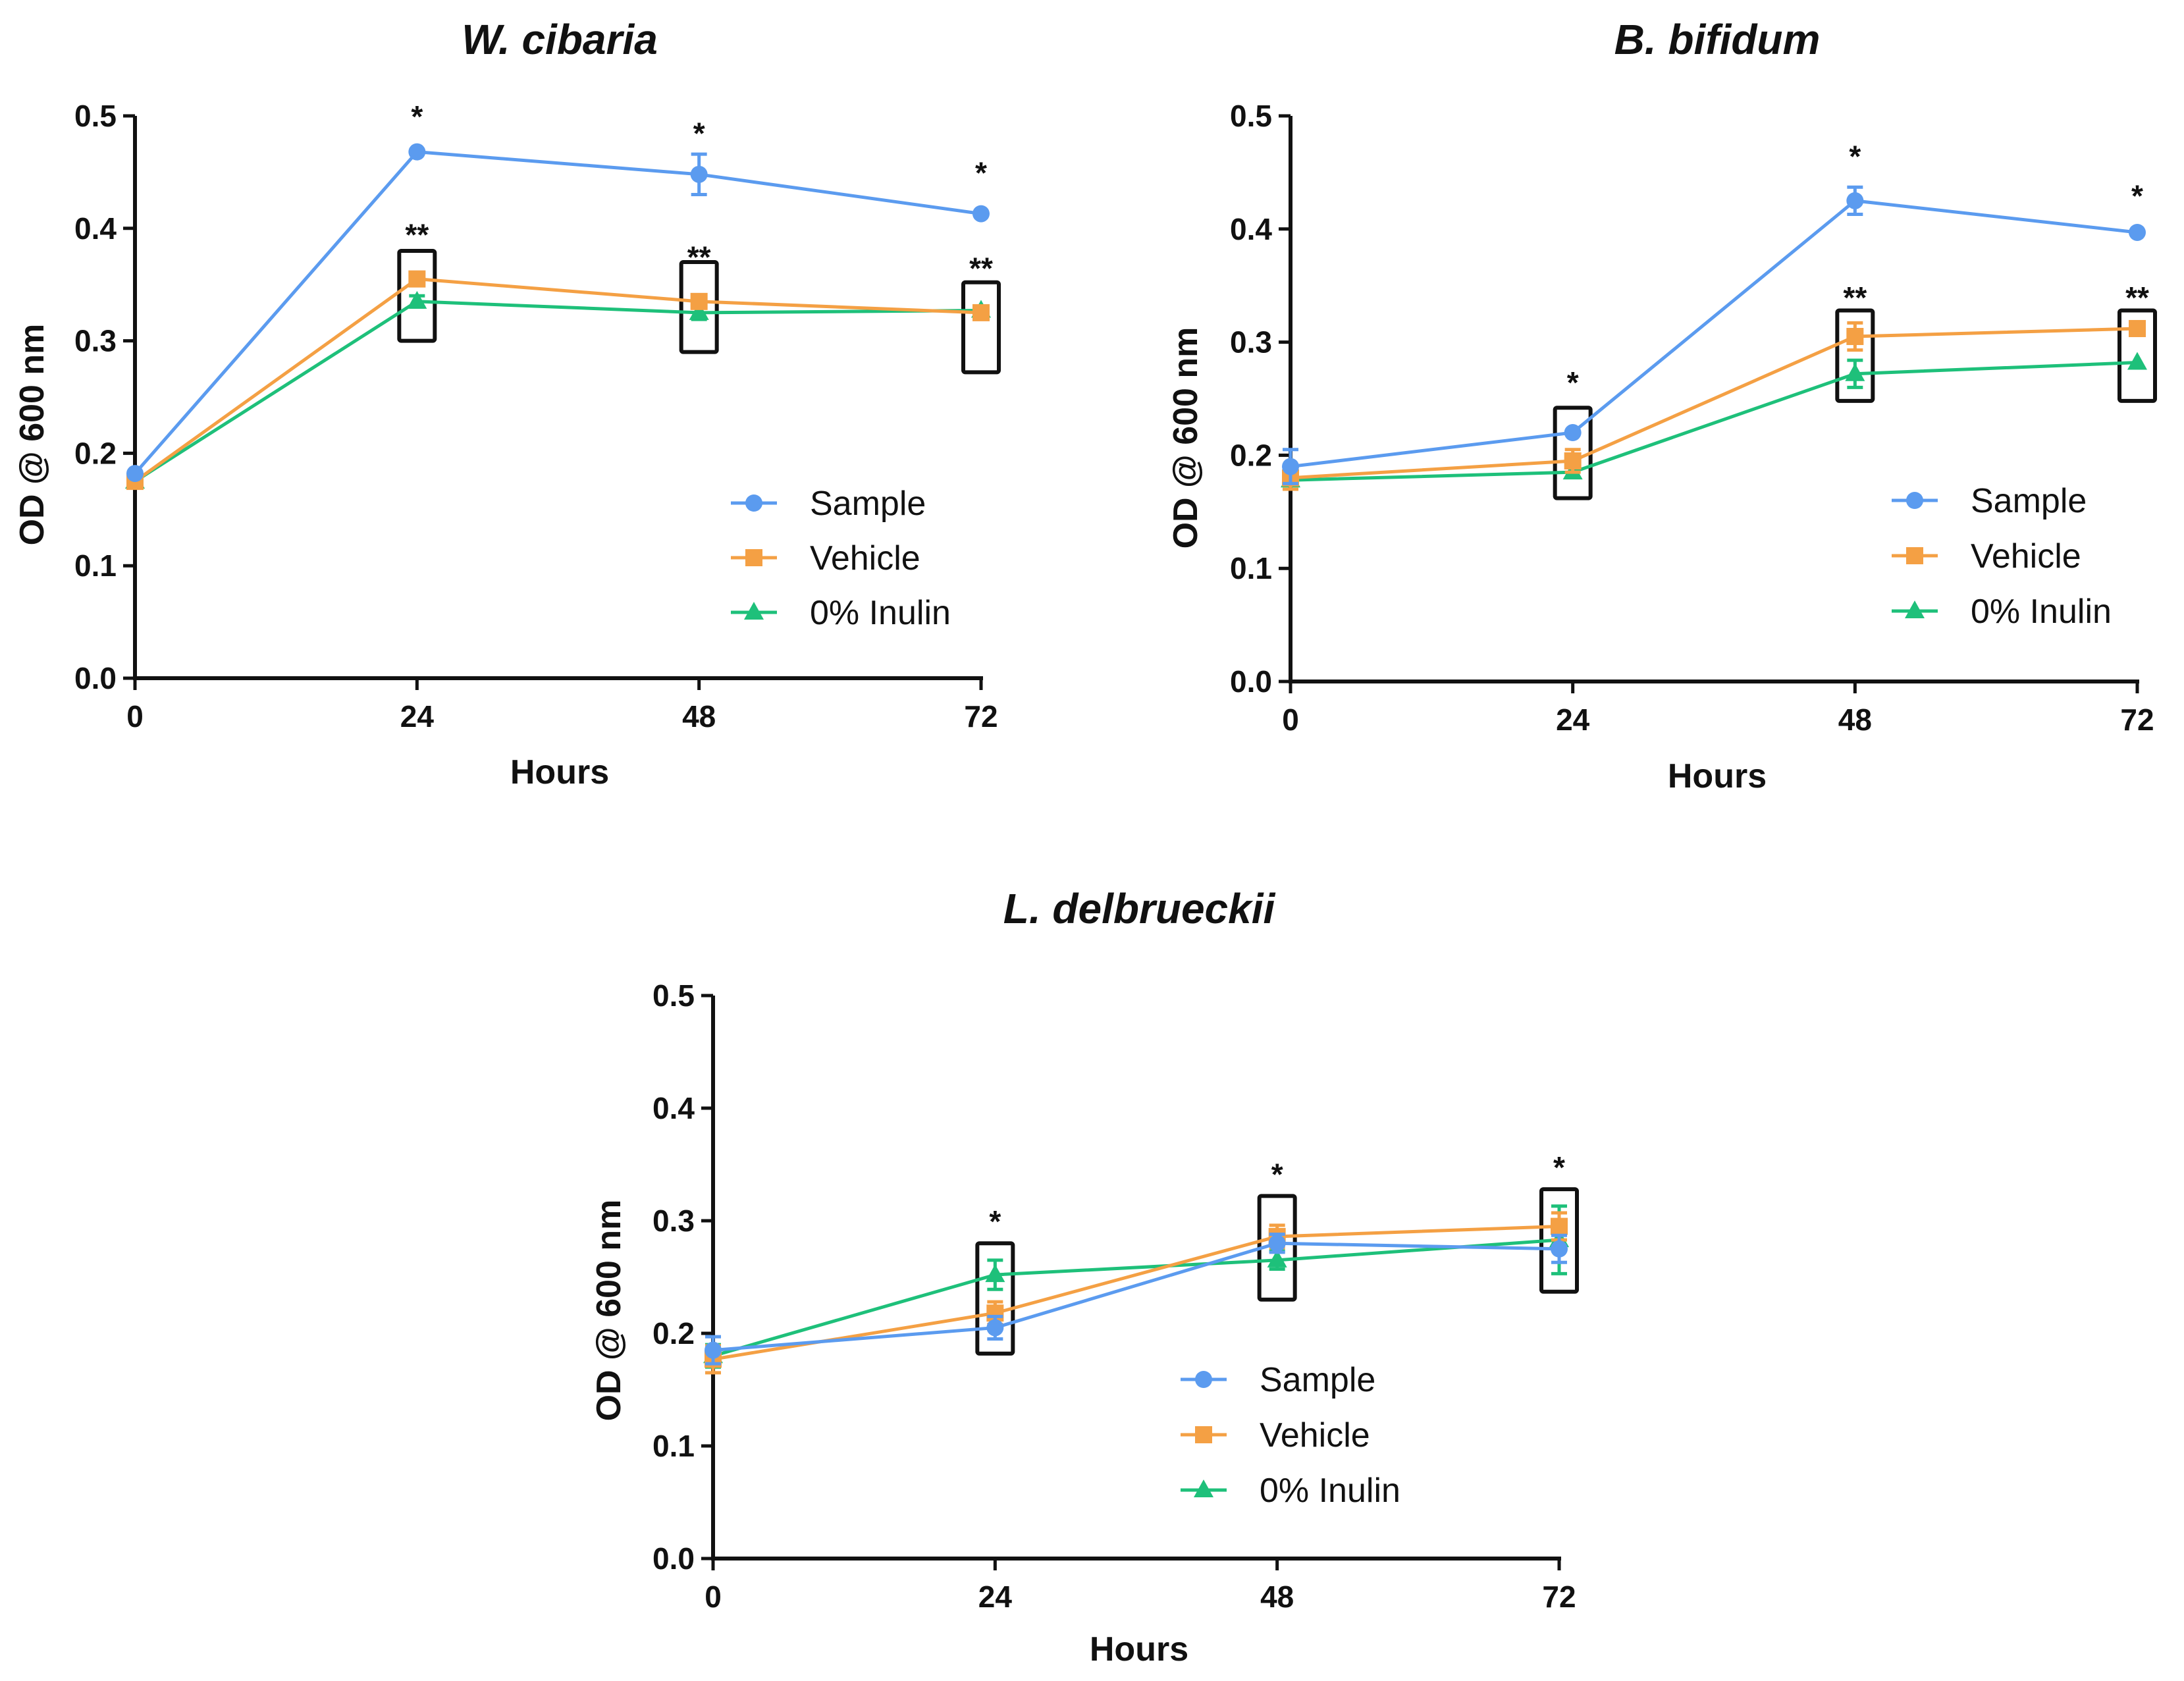 The image size is (2184, 1681). Describe the element at coordinates (96, 453) in the screenshot. I see `y-tick-label: 0.2` at that location.